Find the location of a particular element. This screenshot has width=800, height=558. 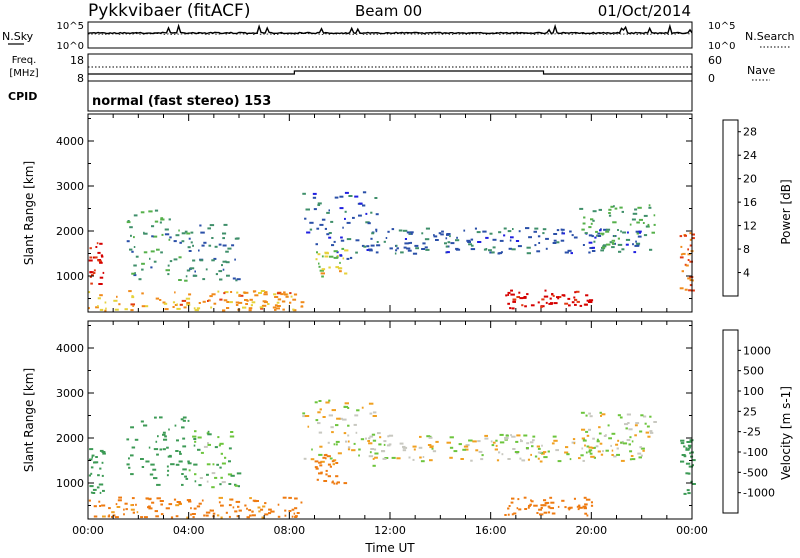

y-tick-label: 4000 is located at coordinates (70, 141).